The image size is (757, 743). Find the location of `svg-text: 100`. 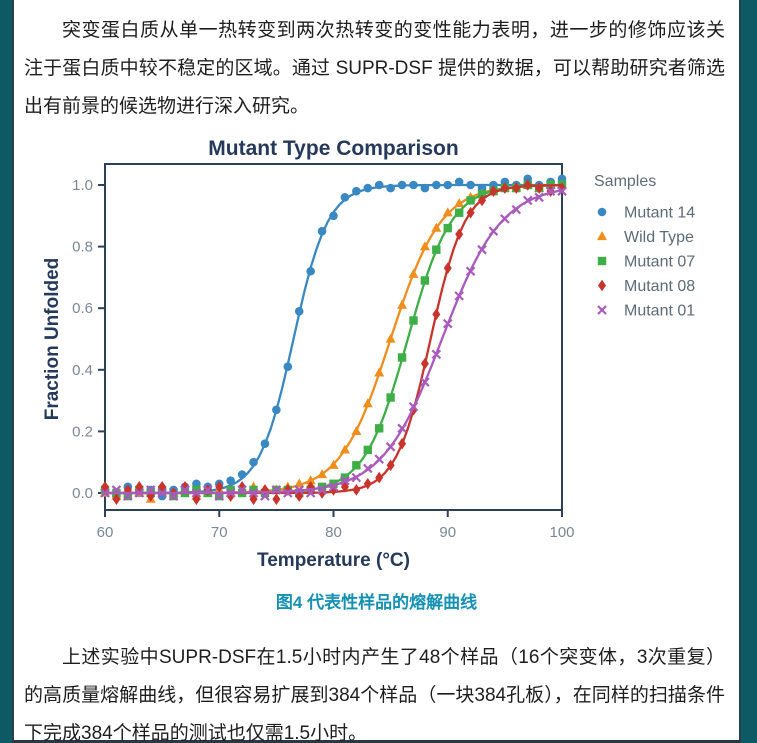

svg-text: 100 is located at coordinates (561, 532).